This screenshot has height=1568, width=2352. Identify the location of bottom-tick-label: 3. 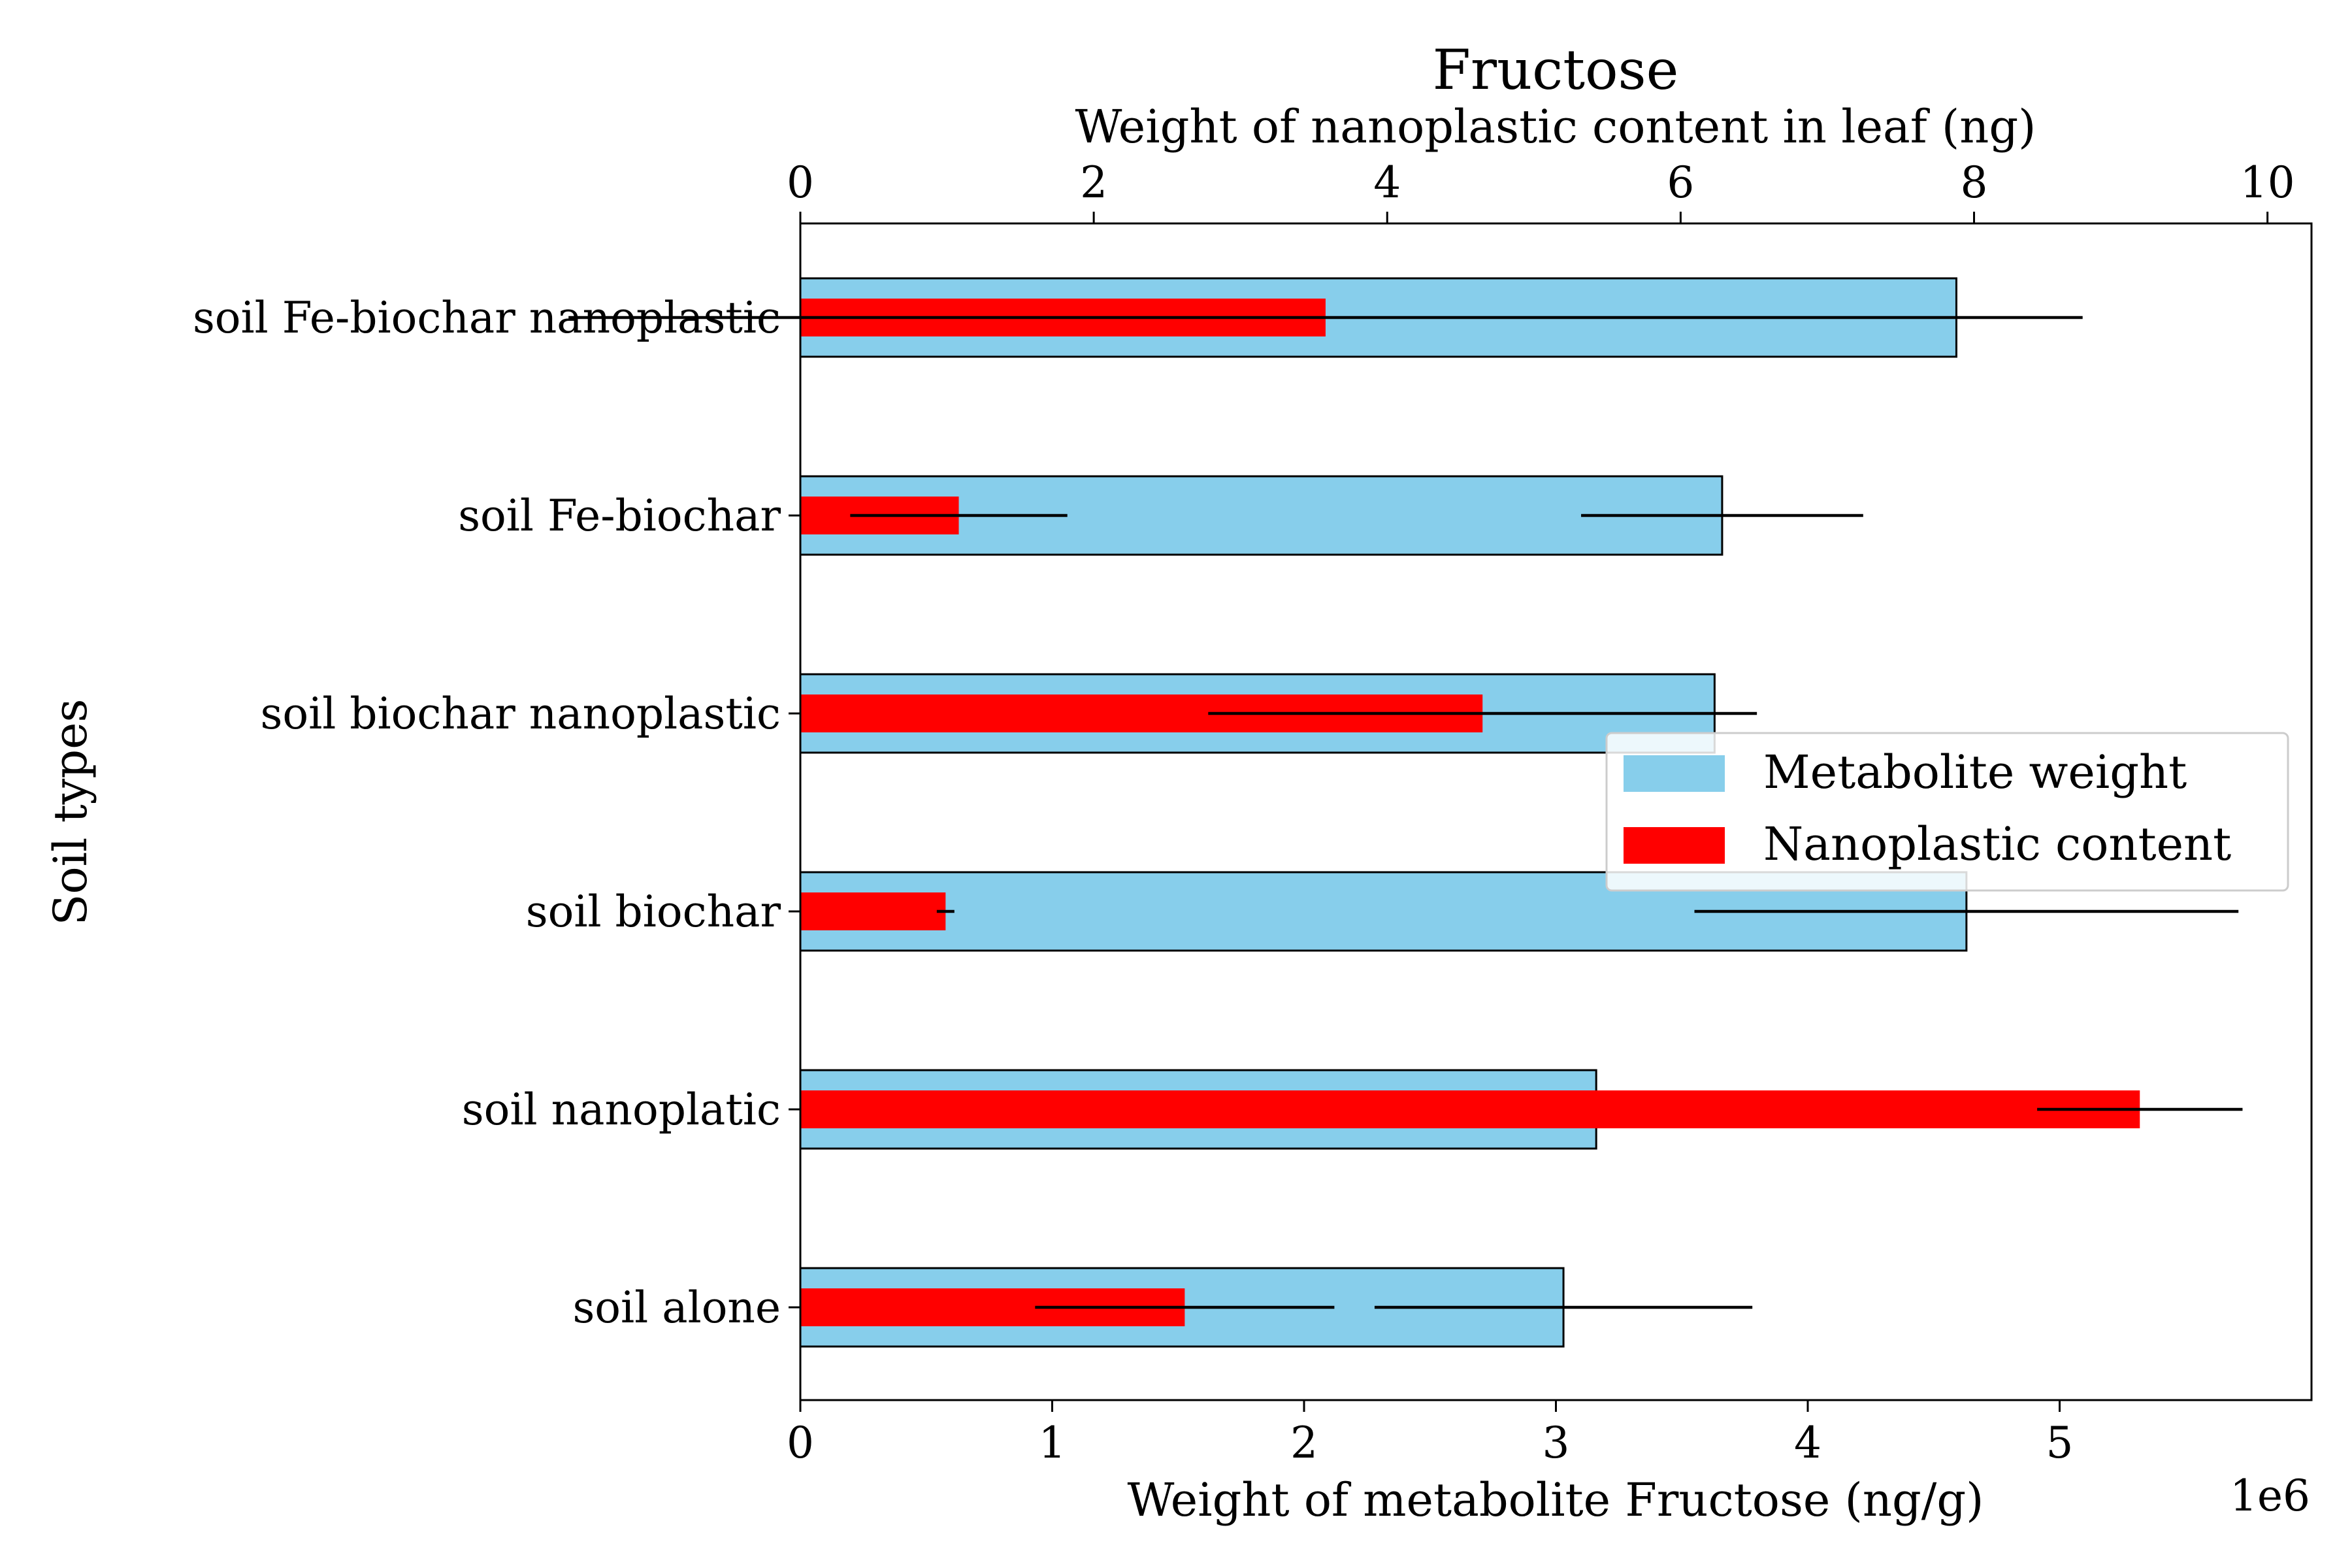
(1556, 1443).